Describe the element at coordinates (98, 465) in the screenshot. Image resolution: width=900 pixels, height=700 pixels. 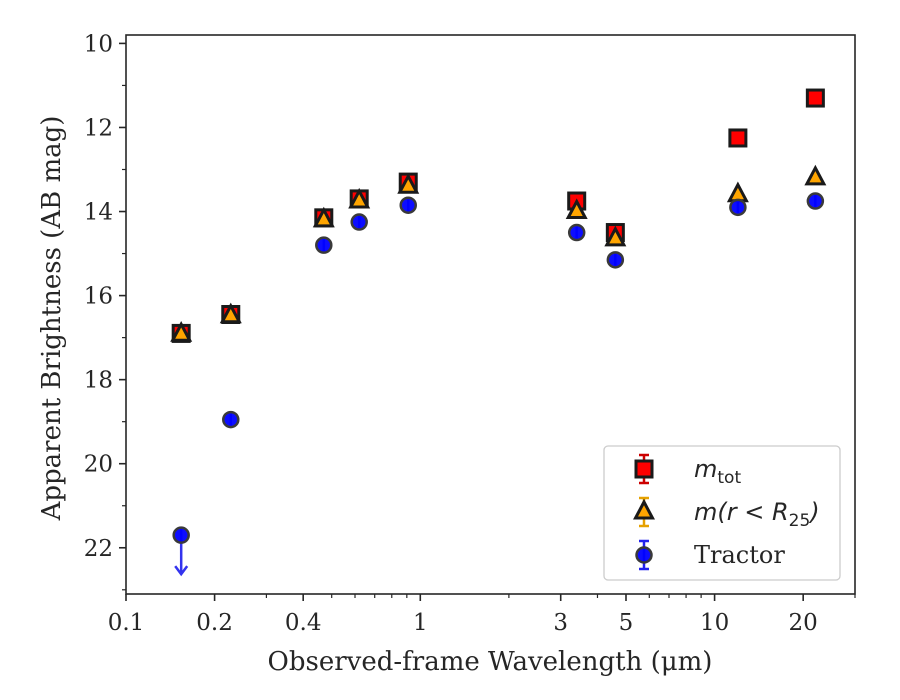
I see `y-tick-label: 20` at that location.